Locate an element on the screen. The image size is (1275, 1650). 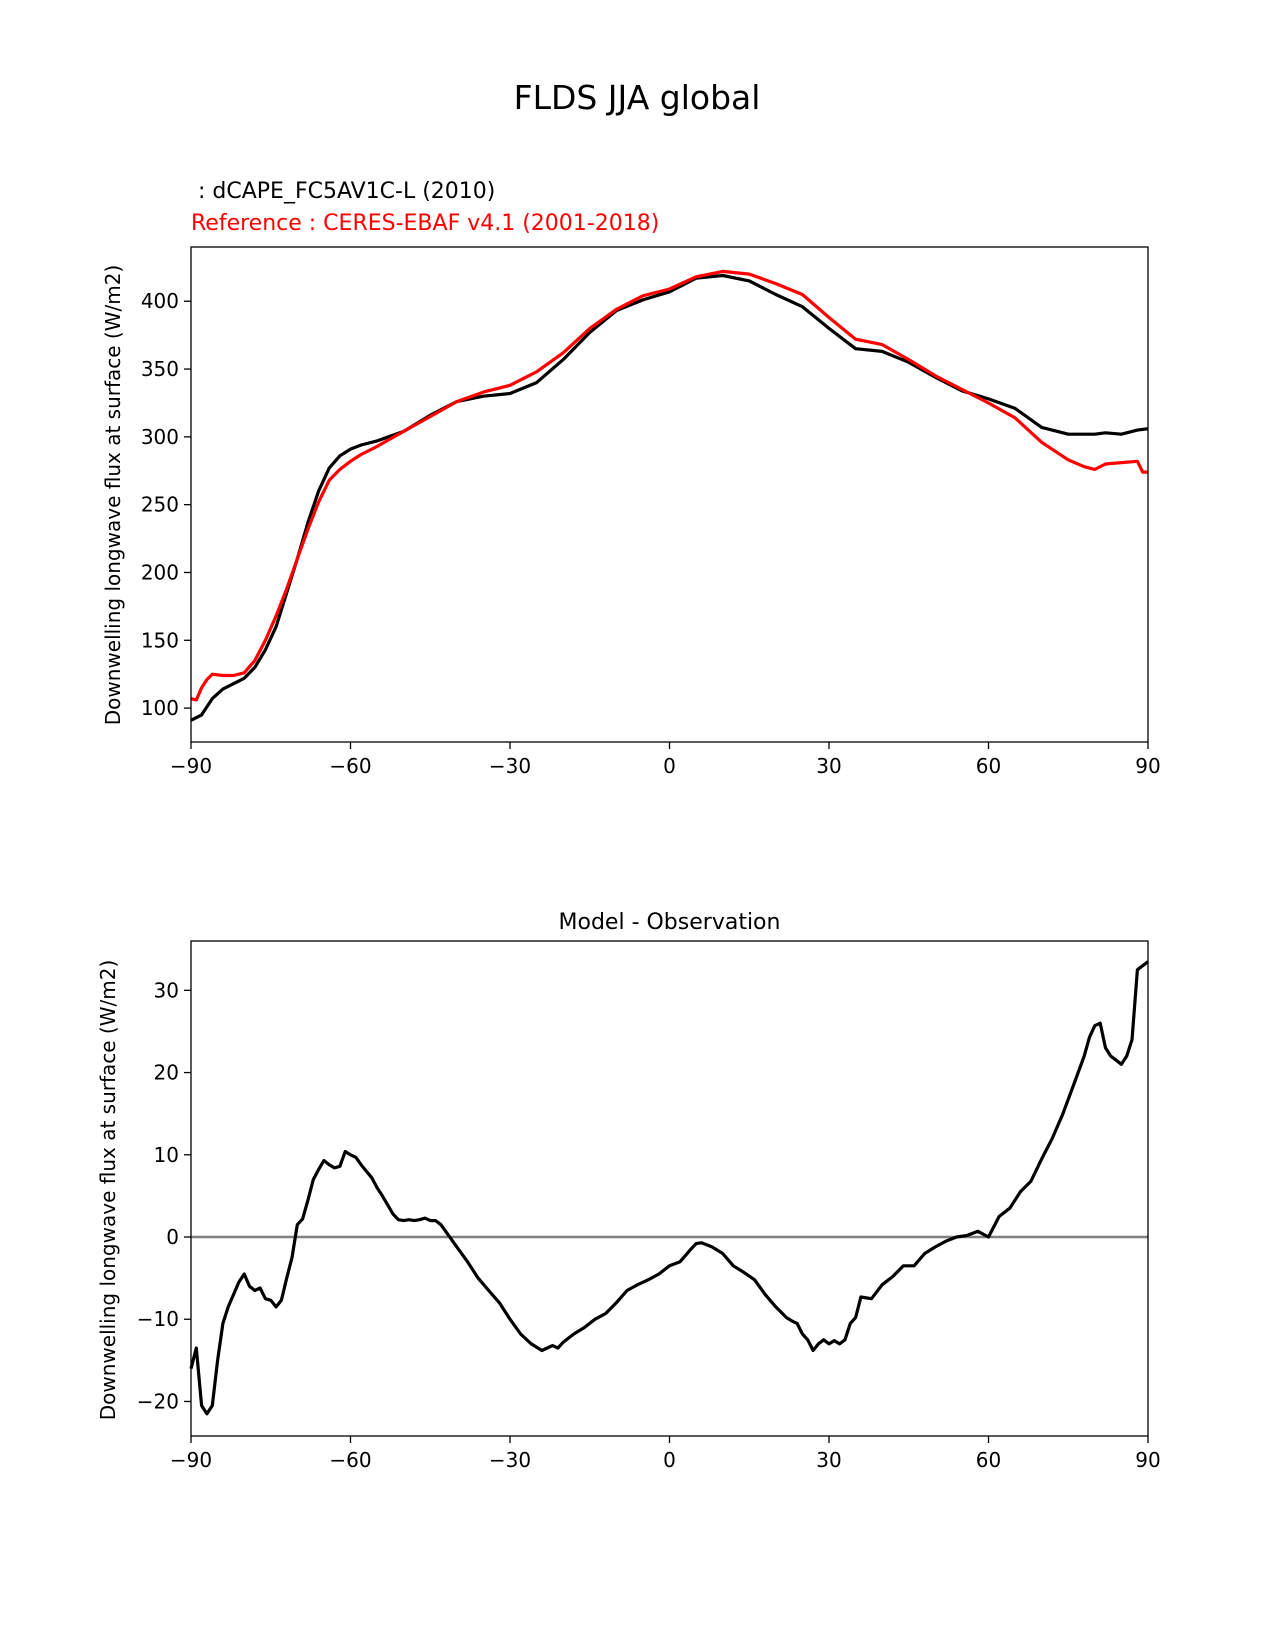
top-xtick-label: −90 is located at coordinates (191, 766).